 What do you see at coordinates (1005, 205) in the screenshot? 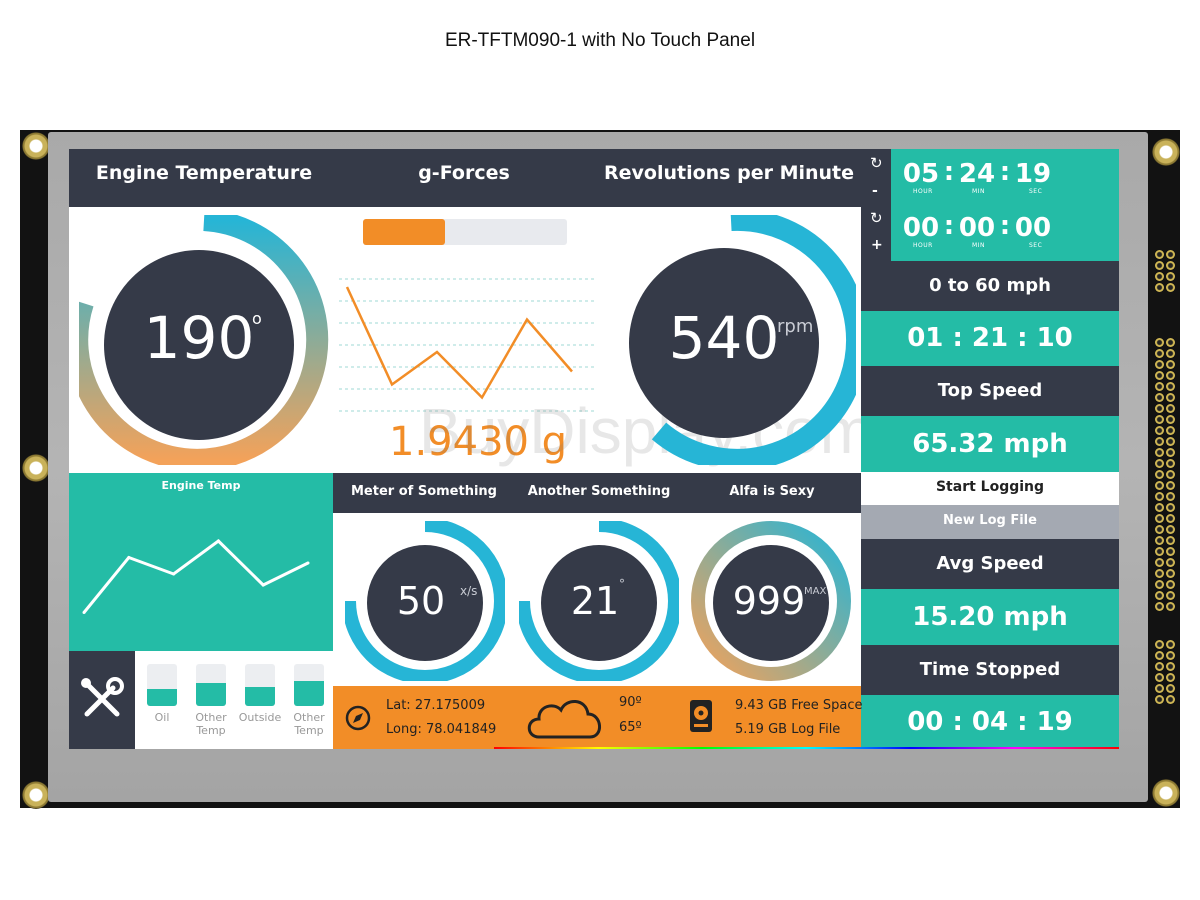
I see `stopwatch-panel` at bounding box center [1005, 205].